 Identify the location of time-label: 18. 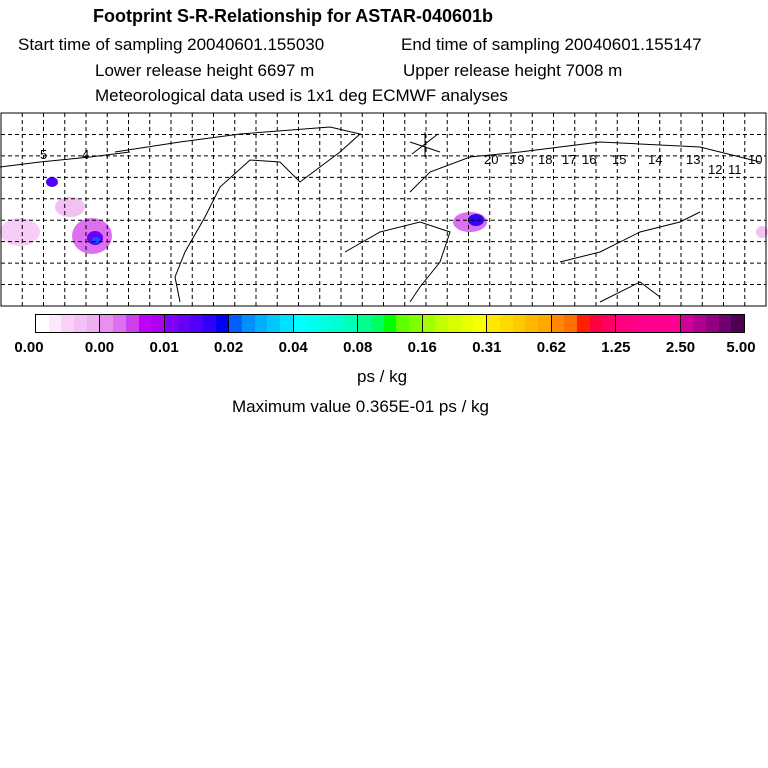
(545, 159).